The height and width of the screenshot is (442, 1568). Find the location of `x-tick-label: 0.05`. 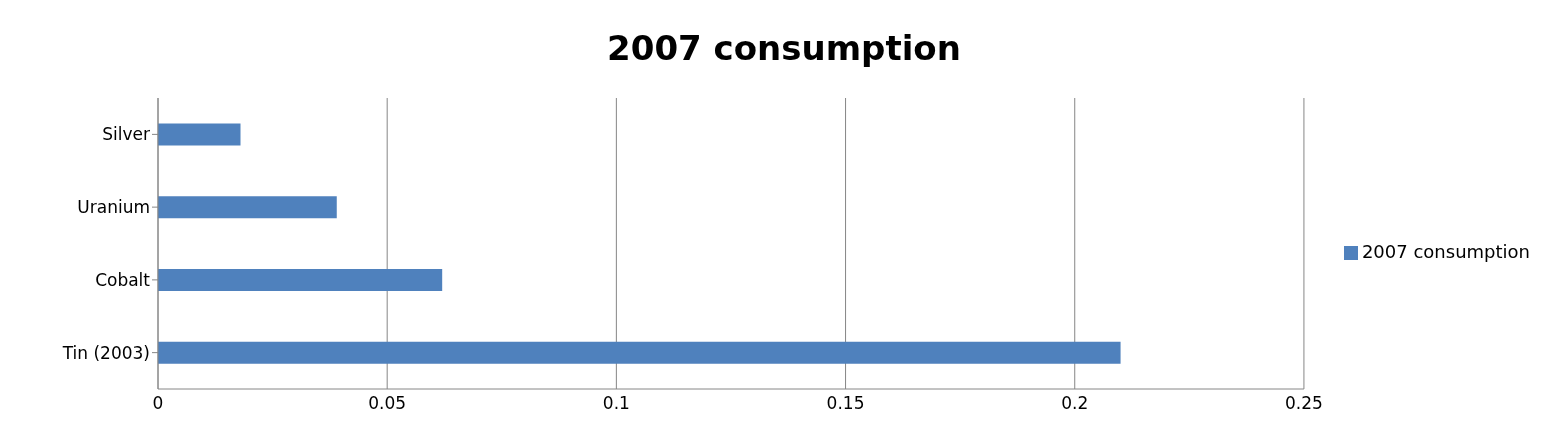

x-tick-label: 0.05 is located at coordinates (387, 403).